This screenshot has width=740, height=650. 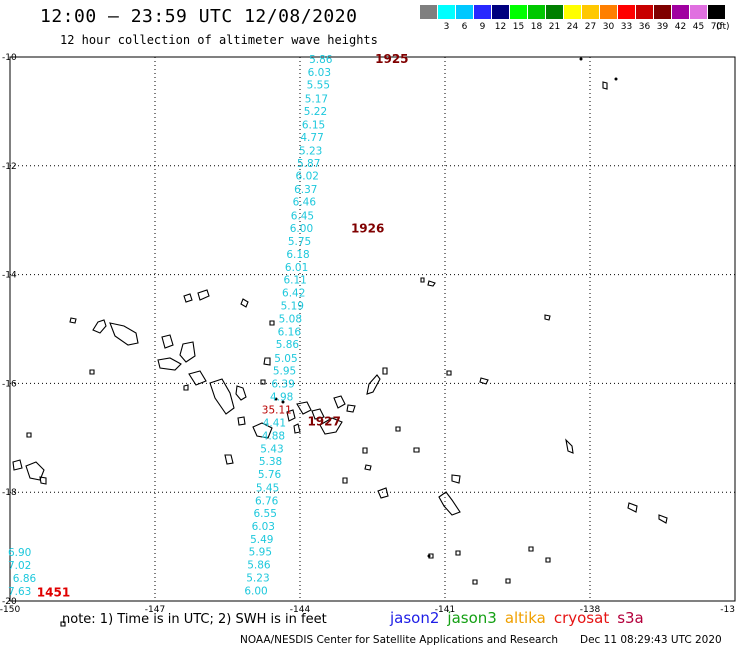 What do you see at coordinates (53, 592) in the screenshot?
I see `pass-time-label: 1451` at bounding box center [53, 592].